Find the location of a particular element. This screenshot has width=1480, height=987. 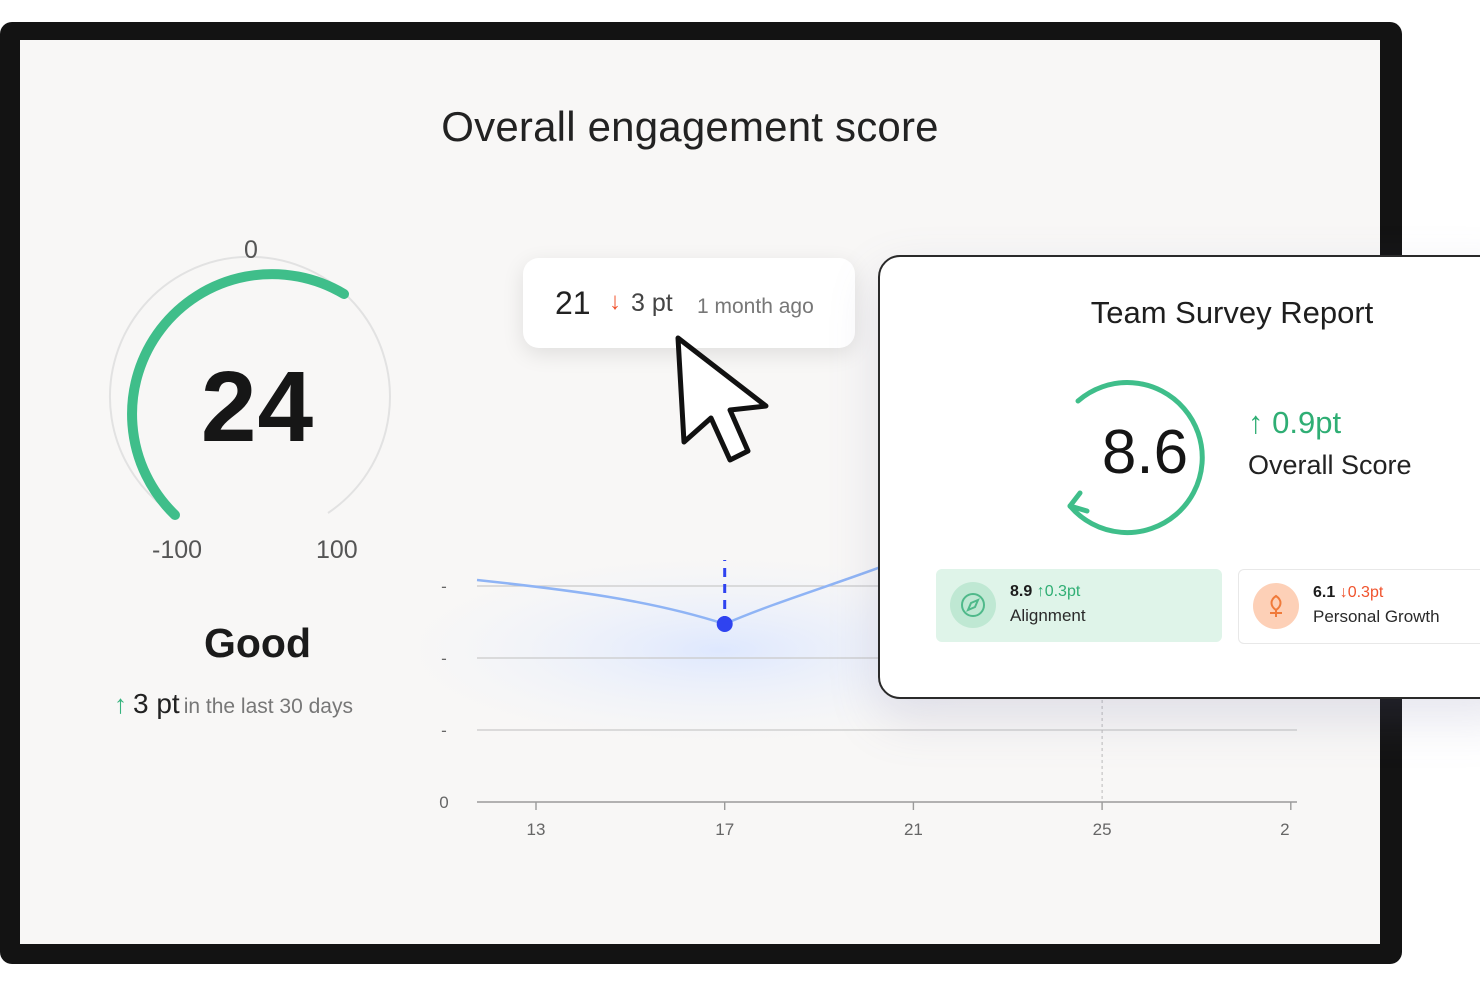

metric-tile-personal-growth: 6.1 ↓0.3pt Personal Growth is located at coordinates (1359, 606).